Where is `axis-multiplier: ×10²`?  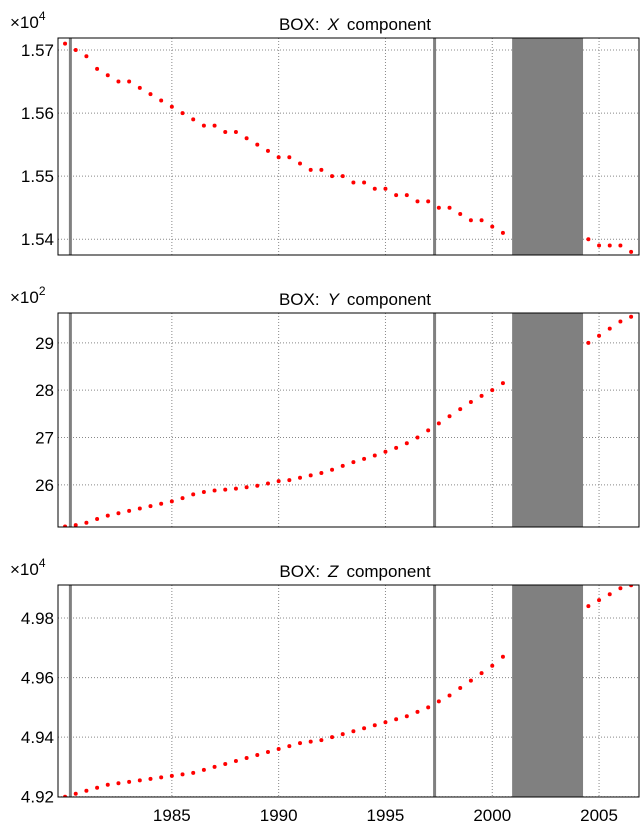
axis-multiplier: ×10² is located at coordinates (28, 295).